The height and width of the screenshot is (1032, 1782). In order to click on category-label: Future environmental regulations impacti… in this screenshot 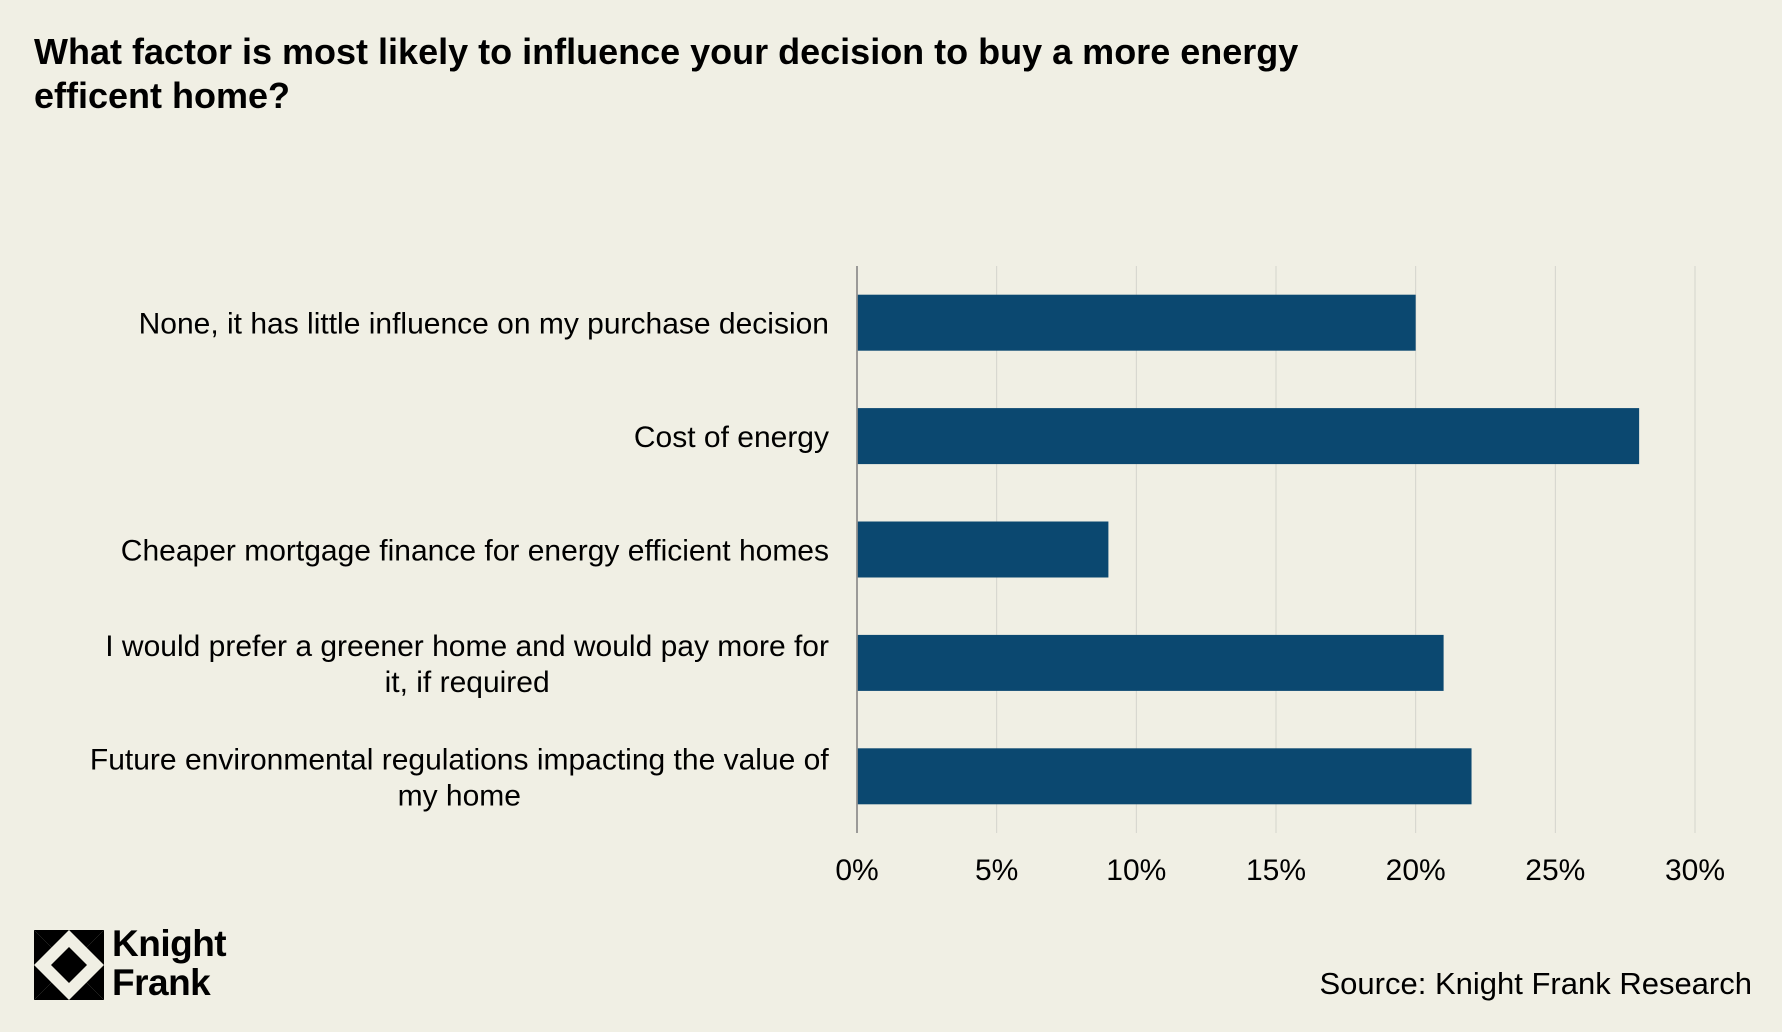, I will do `click(459, 777)`.